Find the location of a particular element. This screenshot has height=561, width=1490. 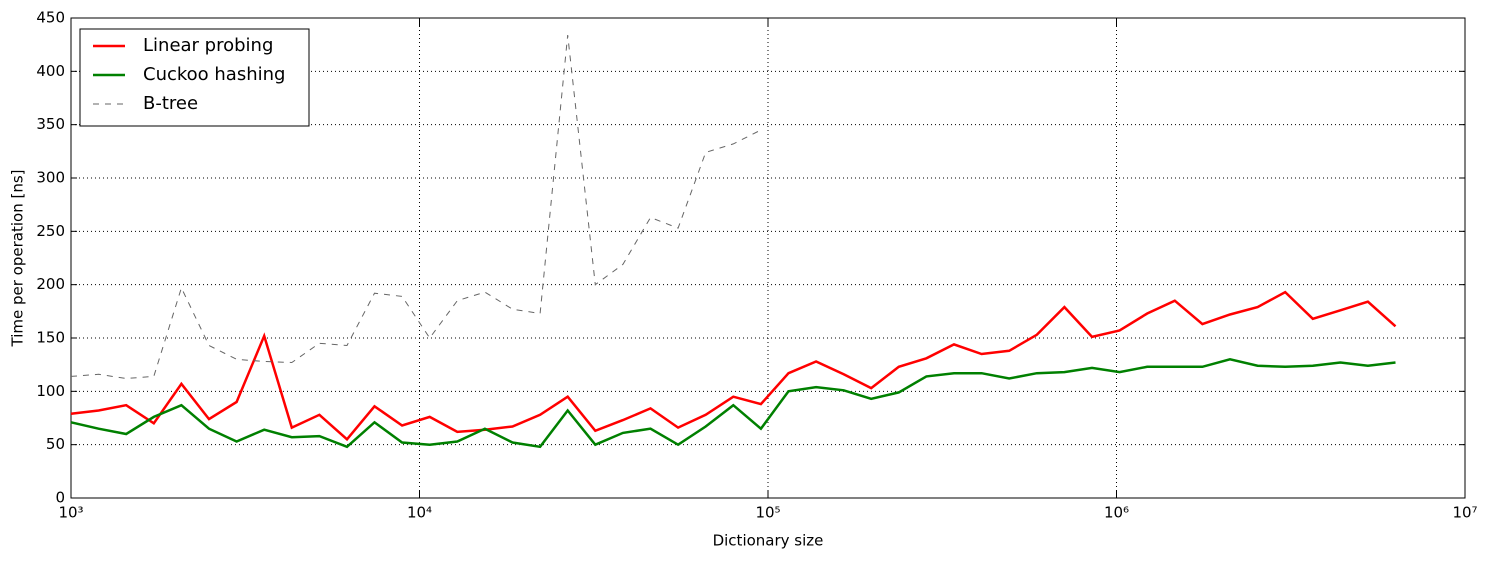

x-tick-label: 10⁶ is located at coordinates (1116, 513).